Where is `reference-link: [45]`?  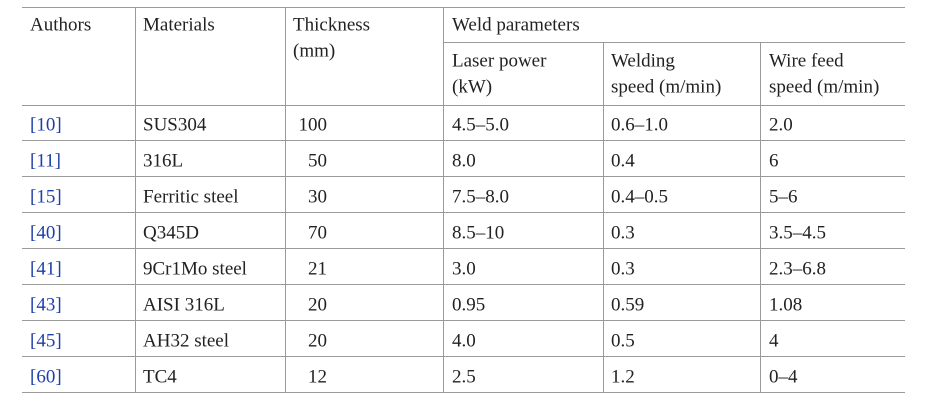 reference-link: [45] is located at coordinates (46, 340).